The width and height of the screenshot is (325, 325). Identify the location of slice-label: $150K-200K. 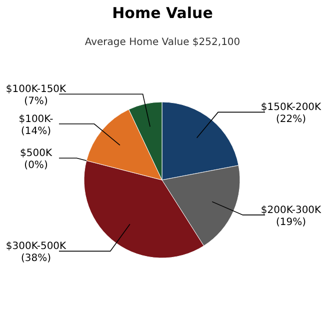
(291, 108).